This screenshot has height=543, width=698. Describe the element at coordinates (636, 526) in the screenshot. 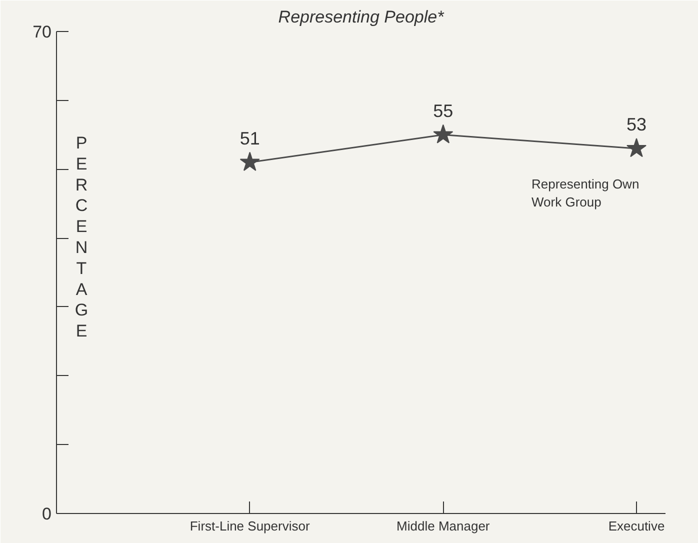

I see `x-tick-label: Executive` at that location.